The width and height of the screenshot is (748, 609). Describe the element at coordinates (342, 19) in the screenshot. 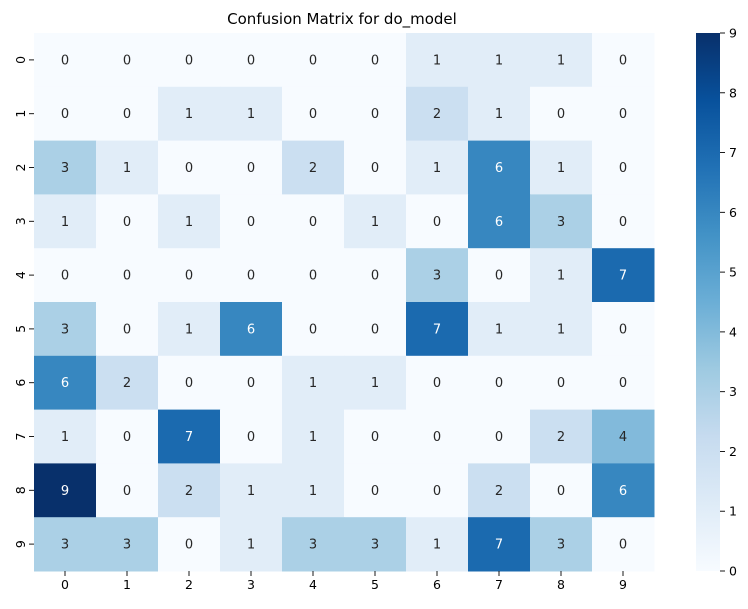

I see `chart-title: Confusion Matrix for do_model` at that location.